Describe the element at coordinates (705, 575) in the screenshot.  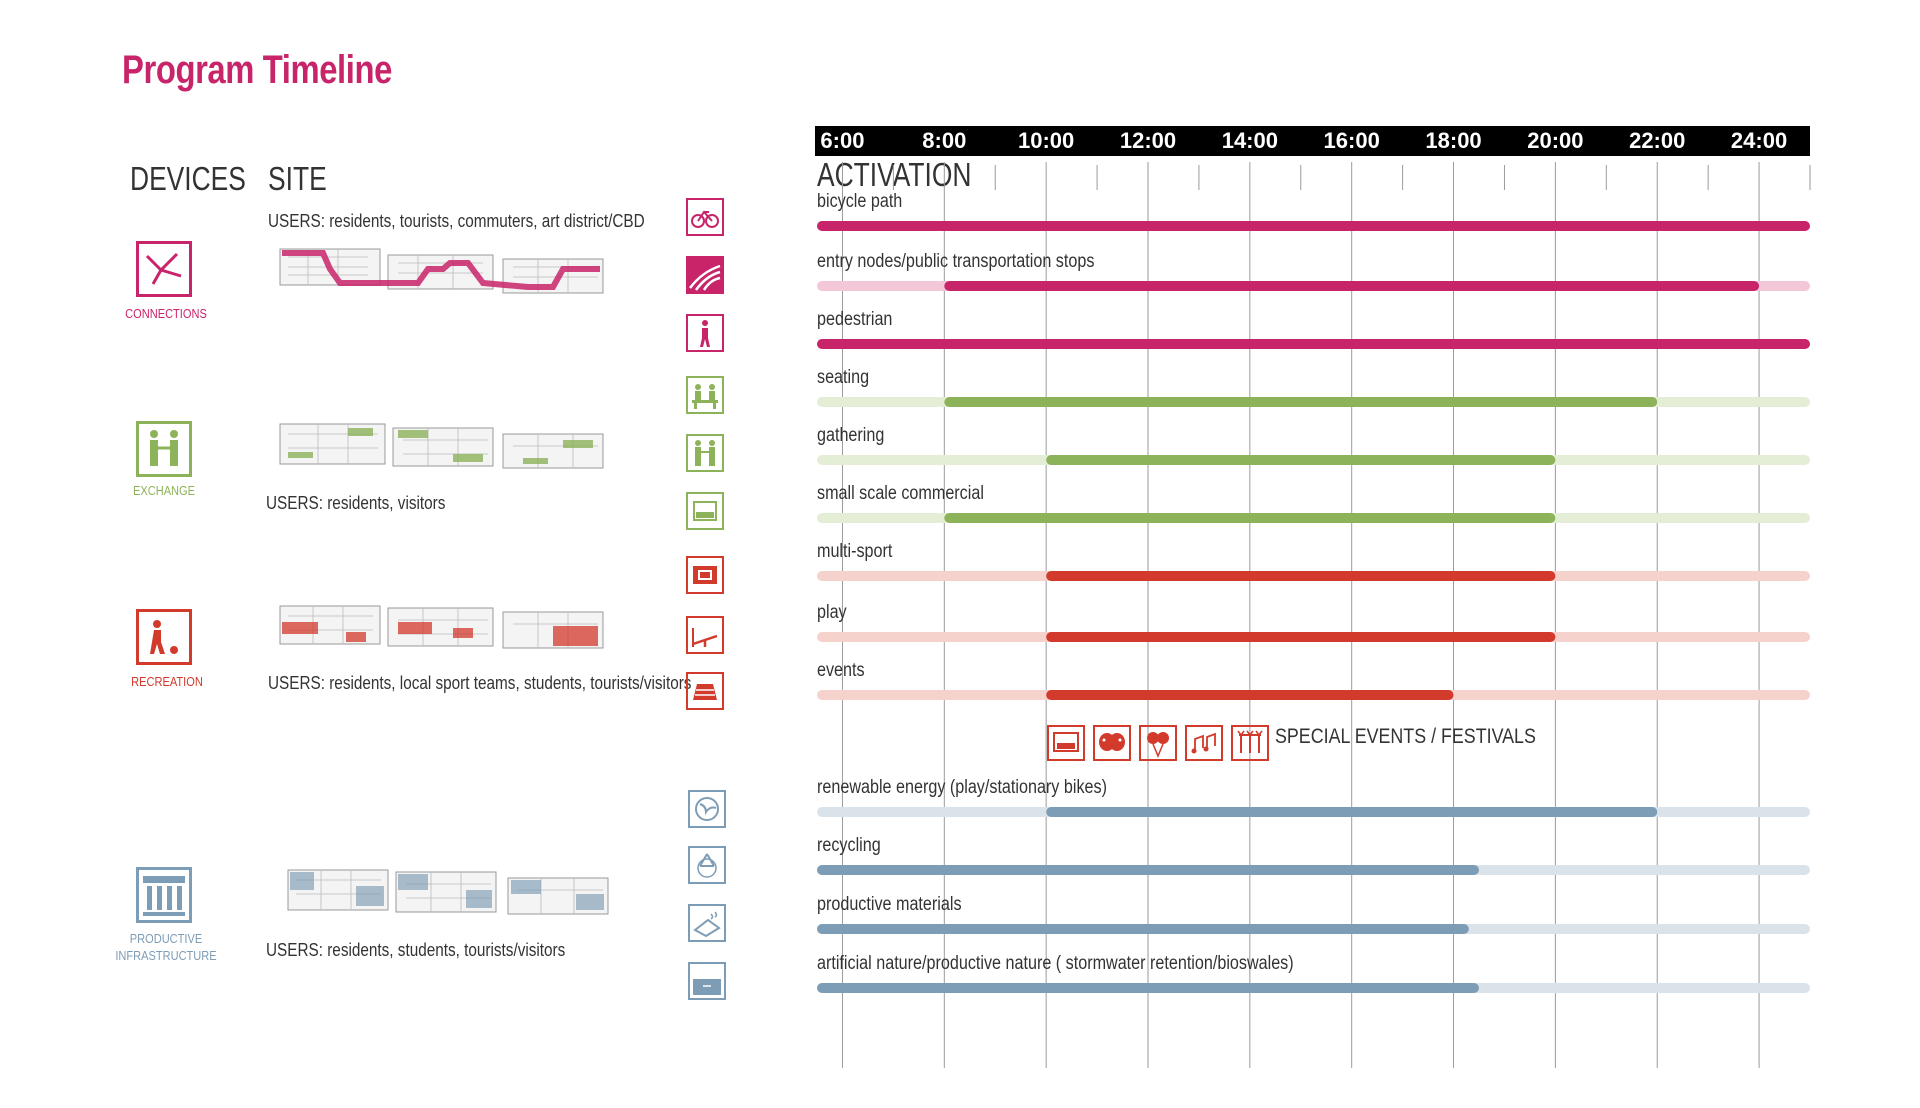
I see `multi-sport-icon` at that location.